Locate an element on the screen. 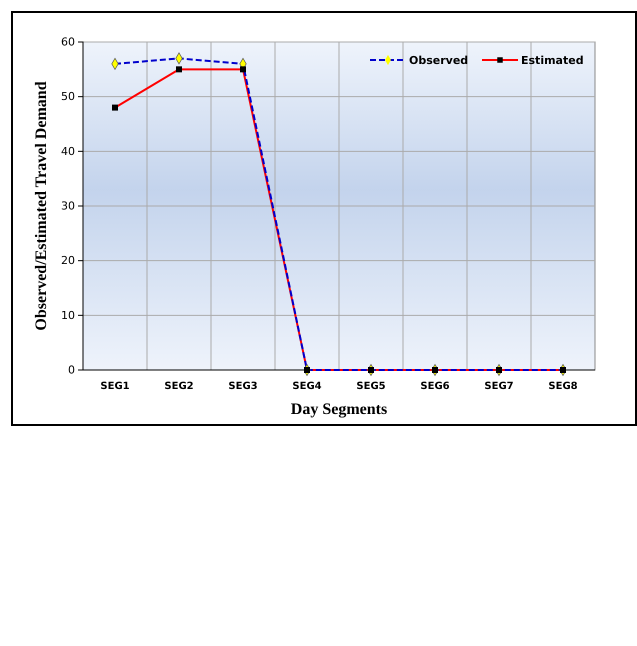  y-tick-label: 10 is located at coordinates (68, 315).